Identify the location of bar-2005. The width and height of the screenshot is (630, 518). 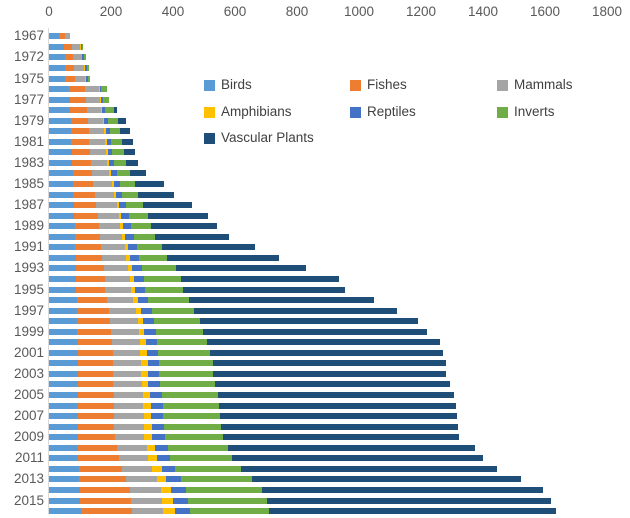
(251, 395).